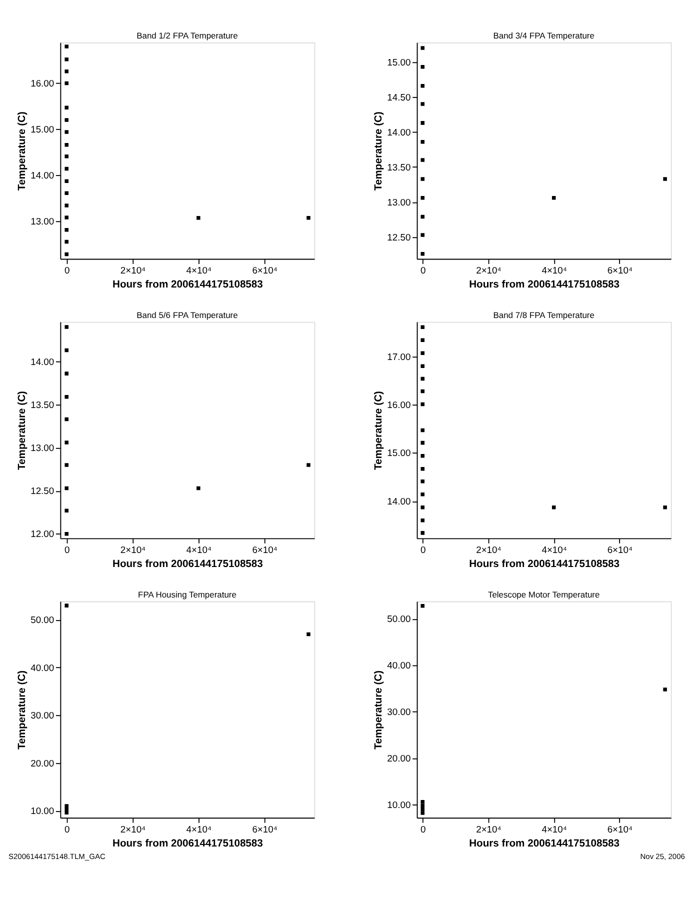  I want to click on y-tick-label: 20.00, so click(399, 758).